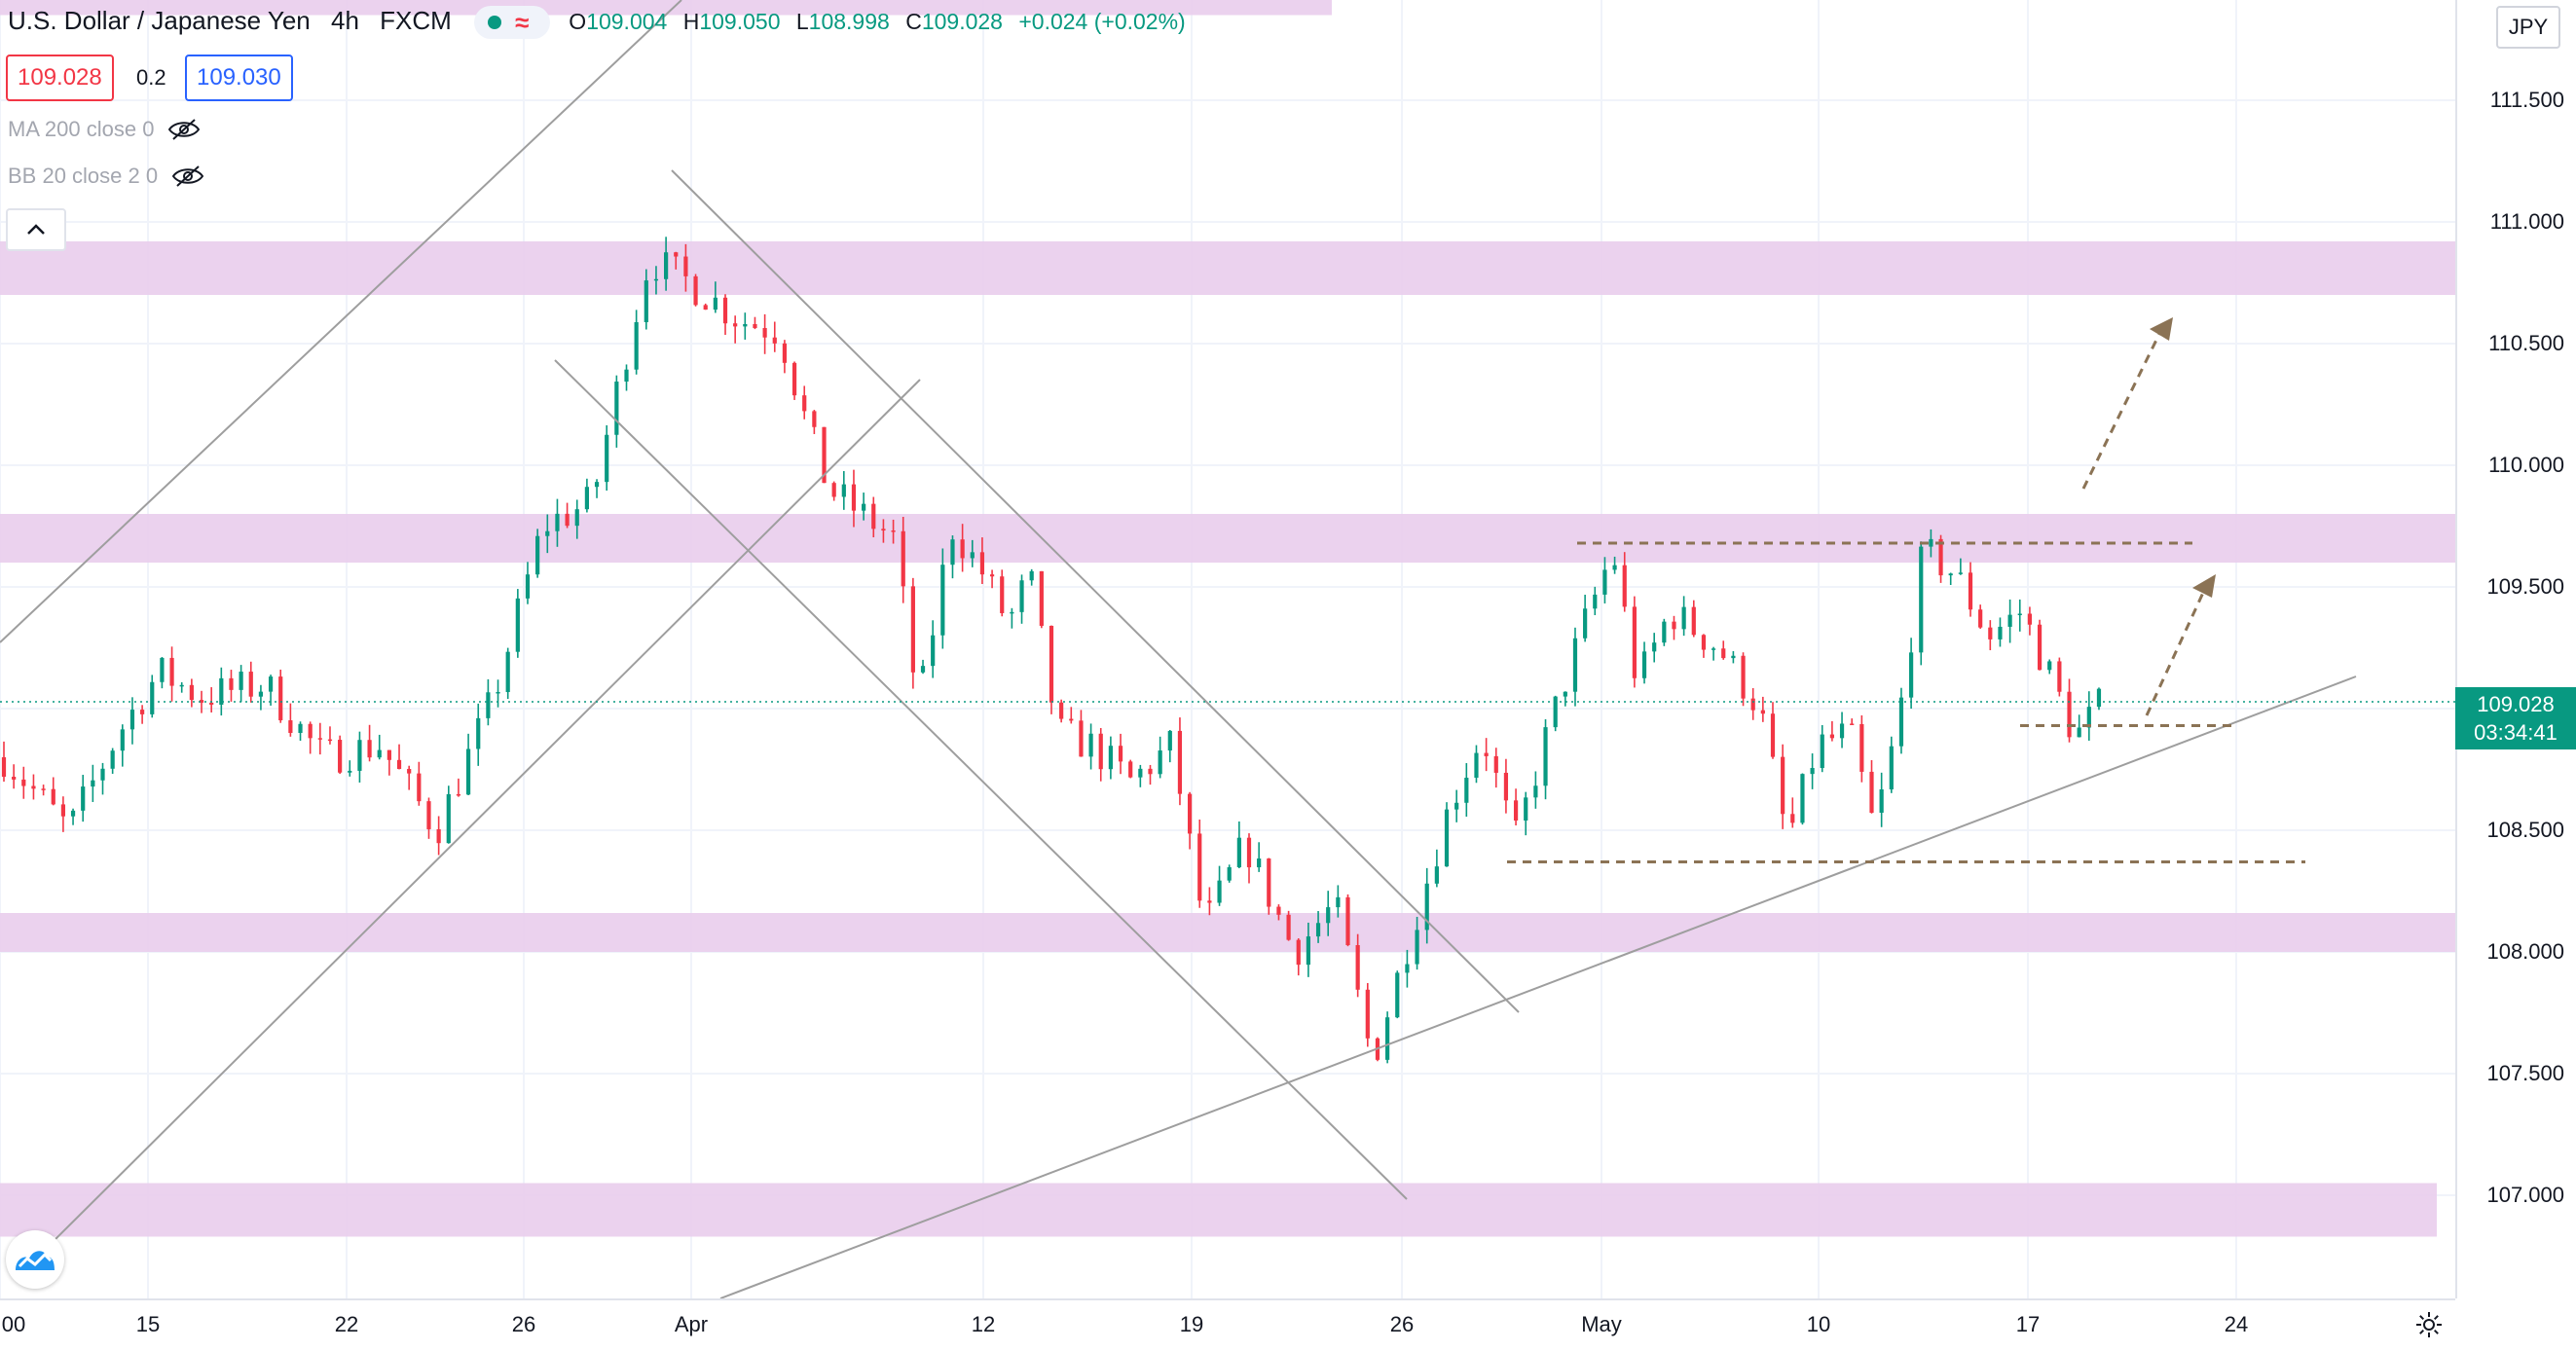 The image size is (2576, 1351). I want to click on time-tick-label: 10, so click(1818, 1324).